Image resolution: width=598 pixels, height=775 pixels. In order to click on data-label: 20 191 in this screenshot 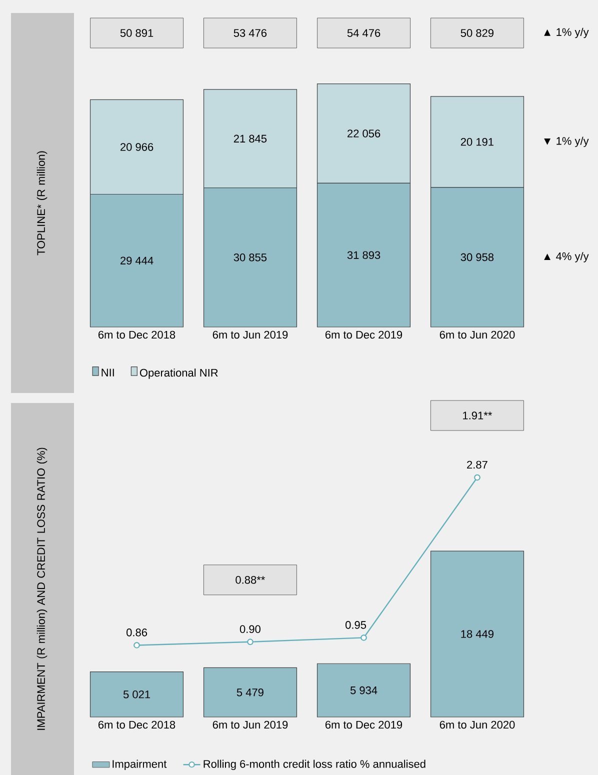, I will do `click(477, 142)`.